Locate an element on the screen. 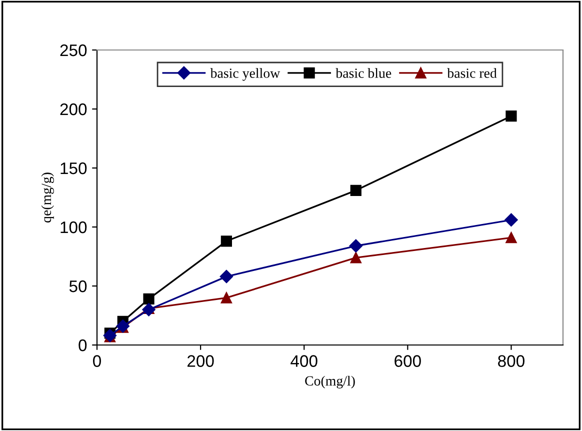 The height and width of the screenshot is (431, 582). y-tick-label: 250 is located at coordinates (73, 50).